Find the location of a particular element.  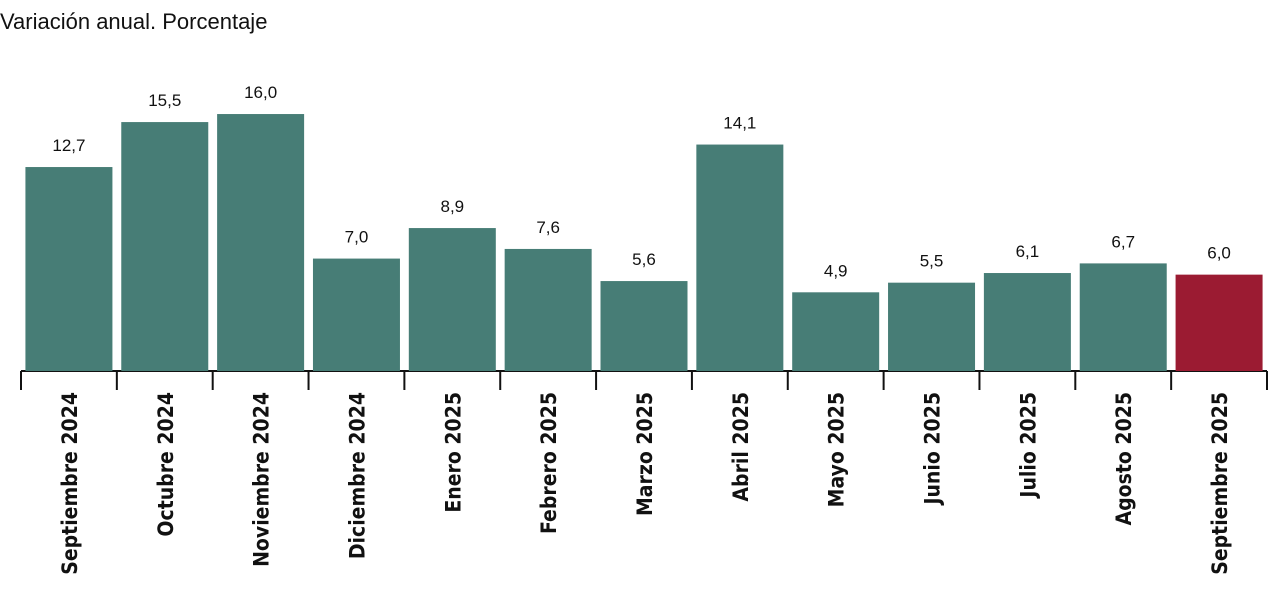

value-label: 12,7 is located at coordinates (68, 145).